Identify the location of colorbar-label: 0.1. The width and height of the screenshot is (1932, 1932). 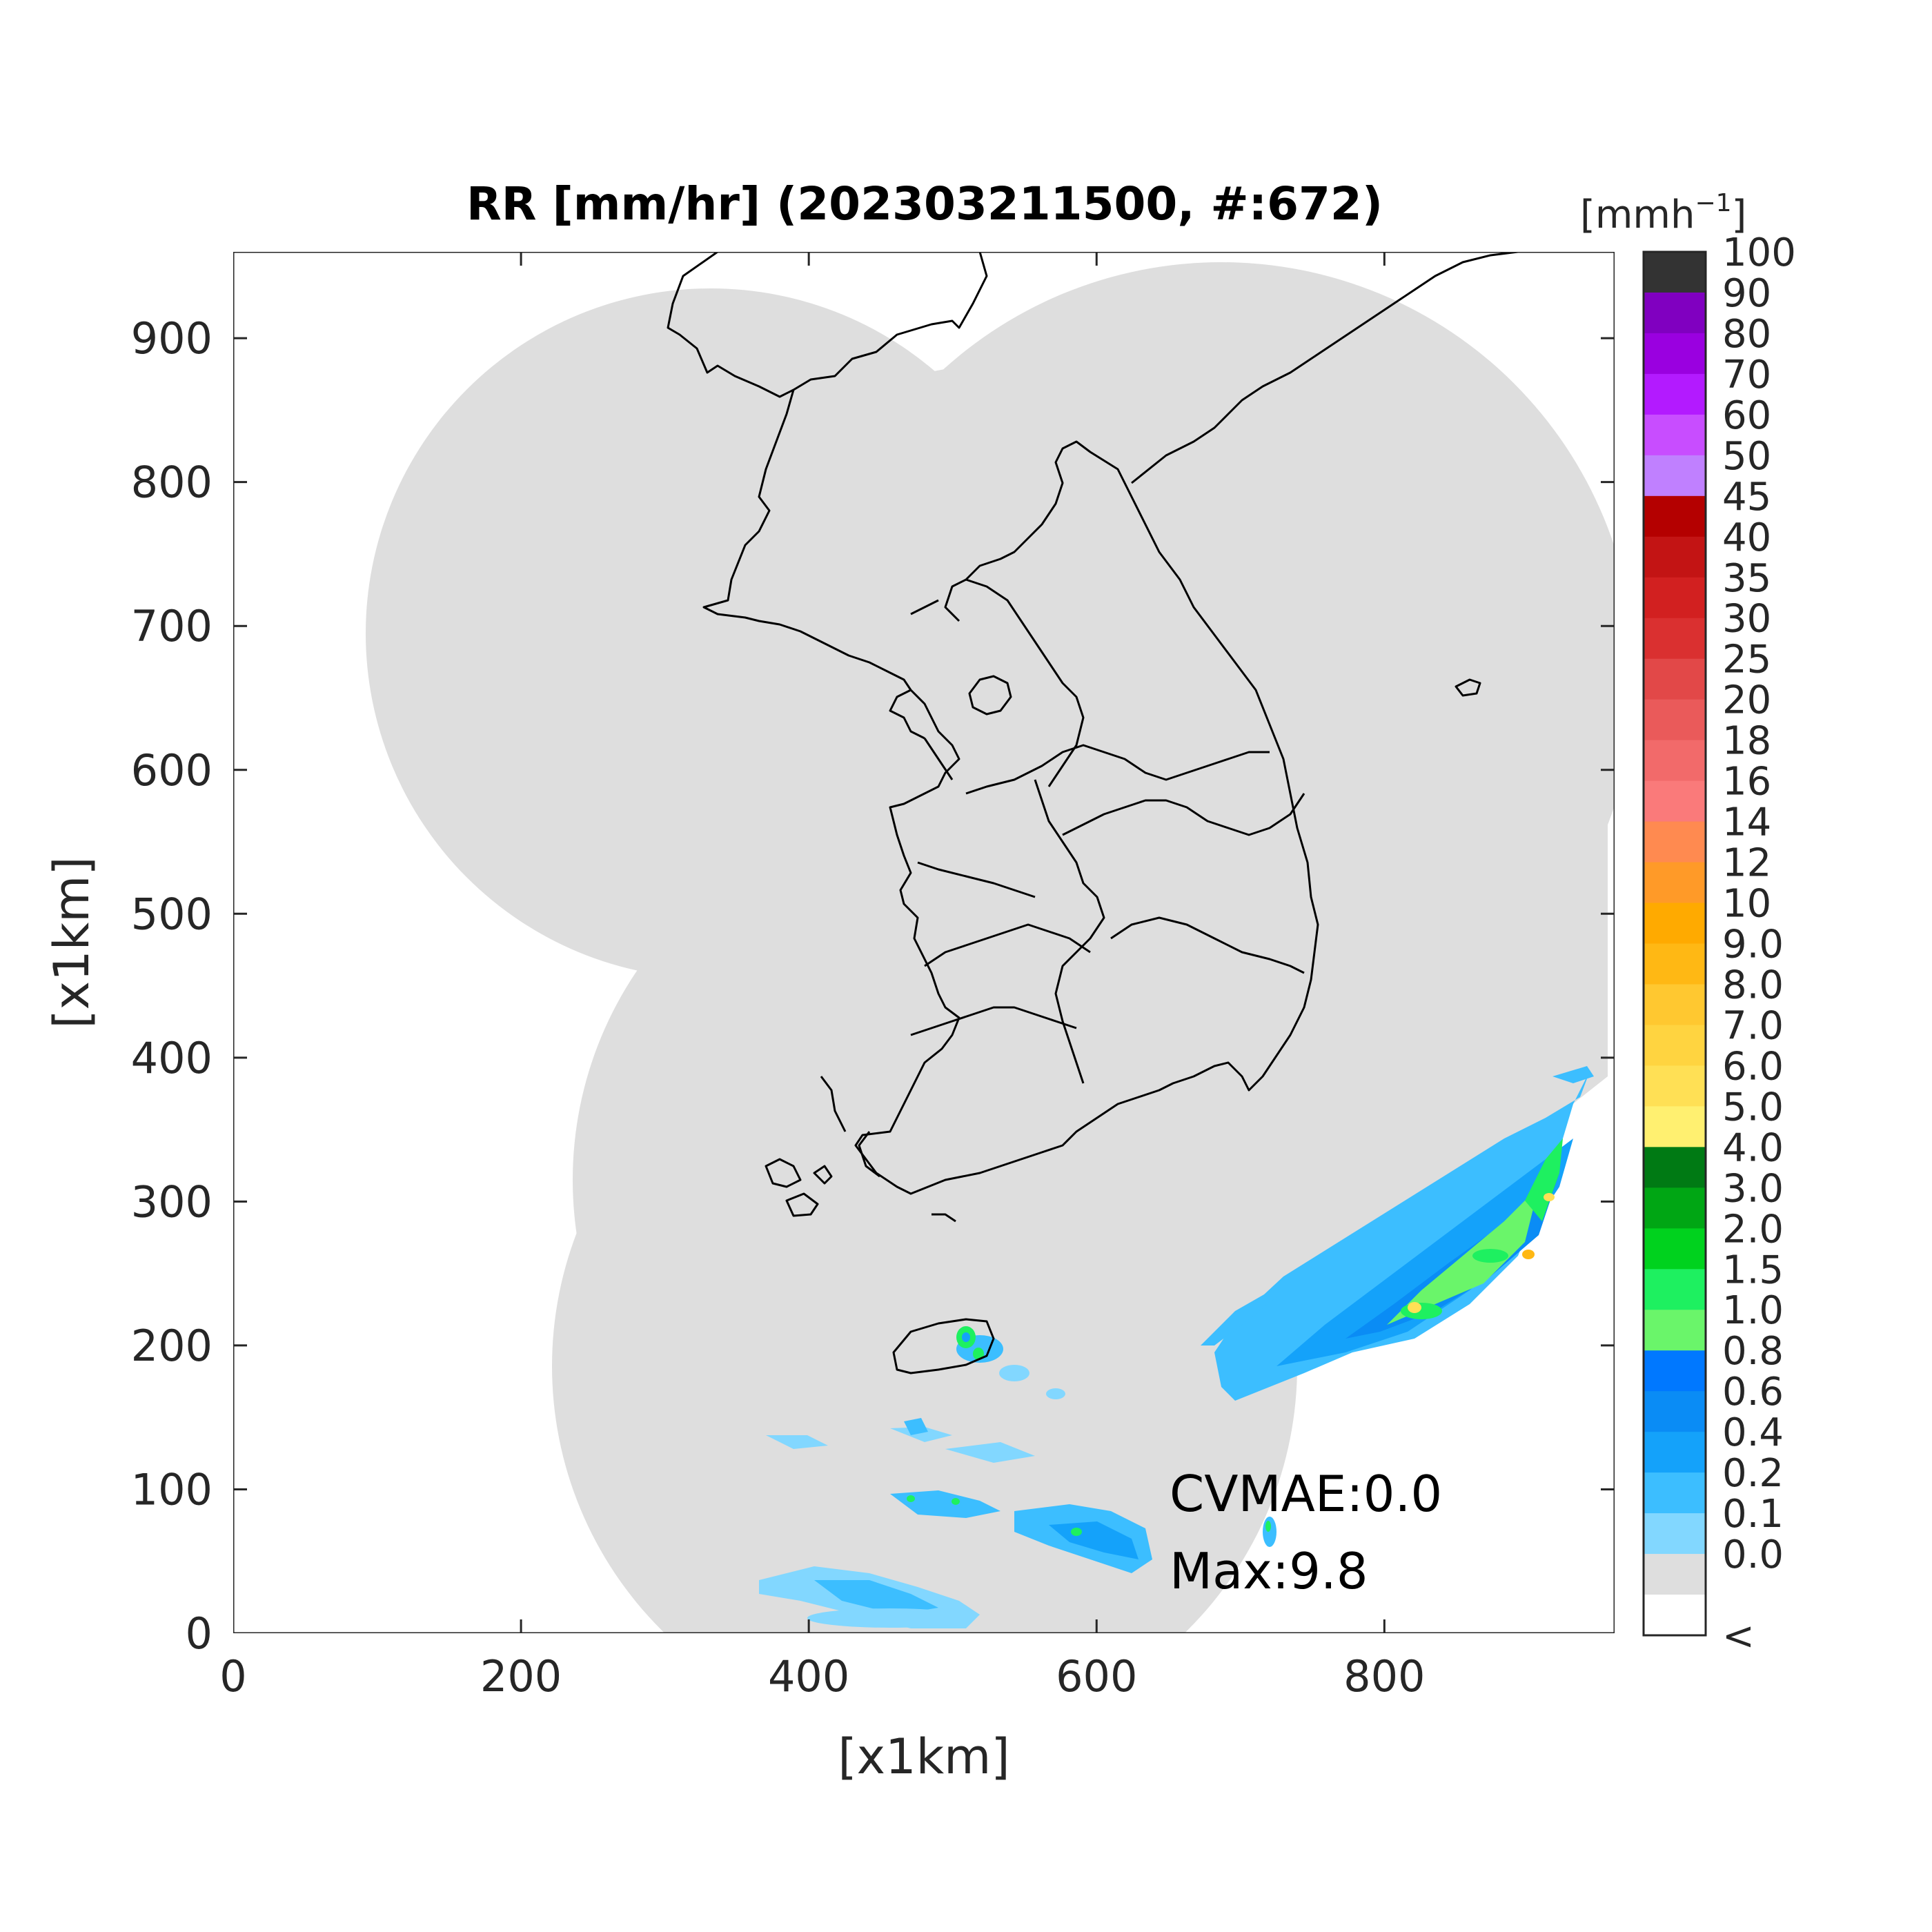
(1753, 1514).